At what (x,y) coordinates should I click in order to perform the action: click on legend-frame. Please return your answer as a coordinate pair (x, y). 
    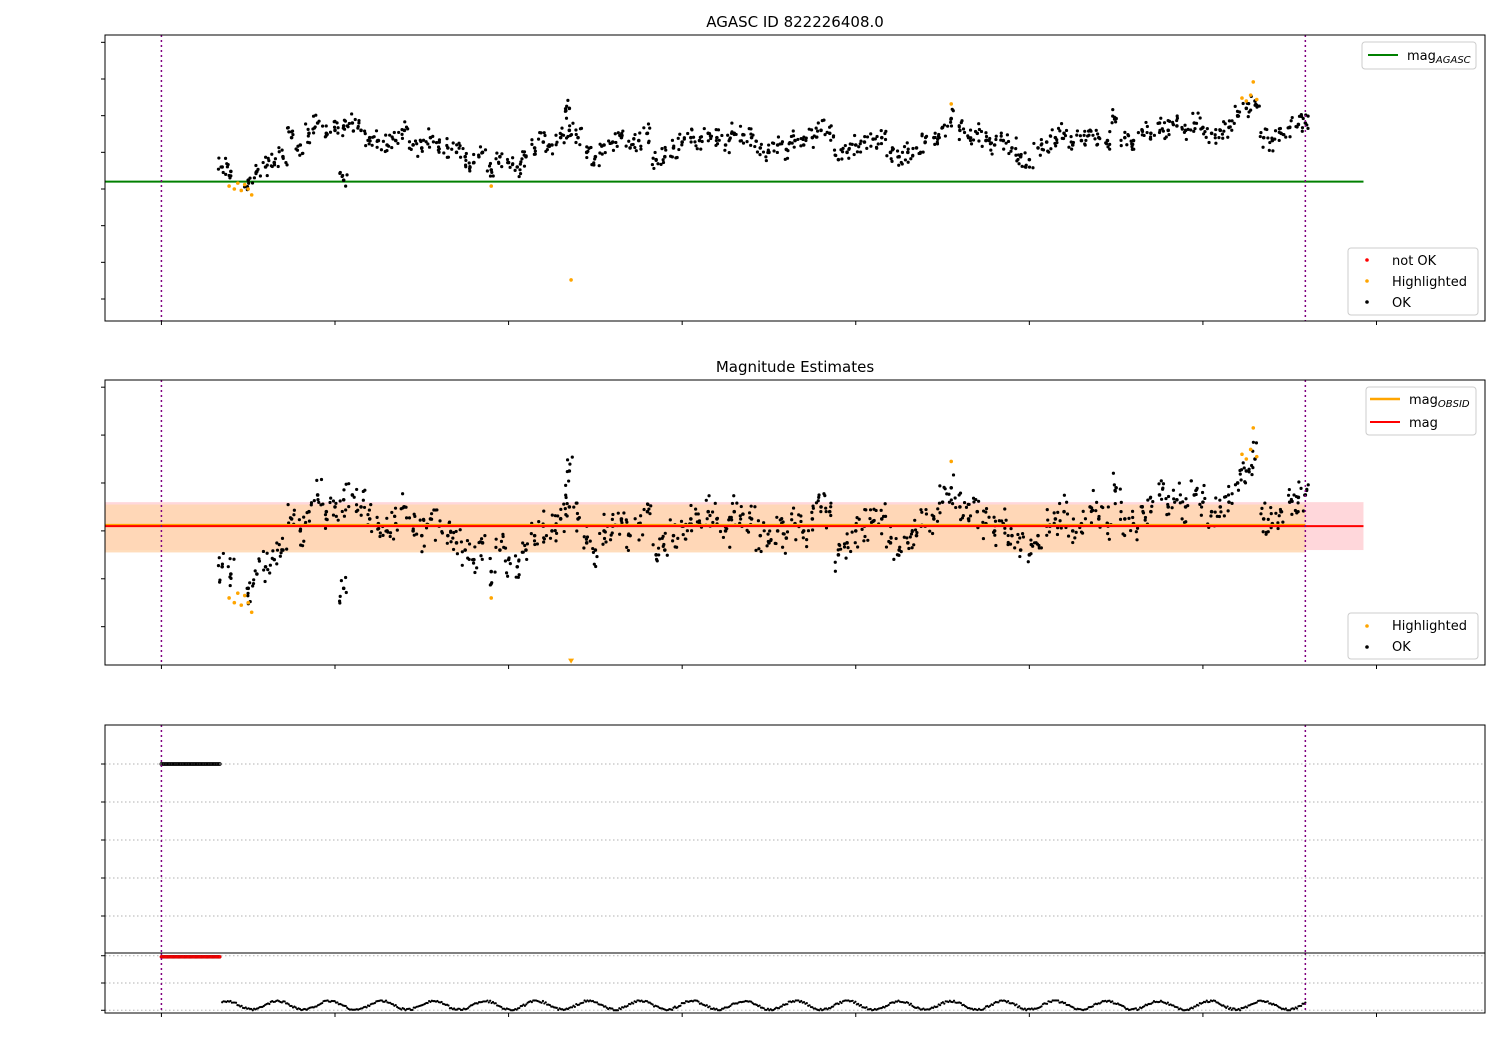
    Looking at the image, I should click on (1413, 636).